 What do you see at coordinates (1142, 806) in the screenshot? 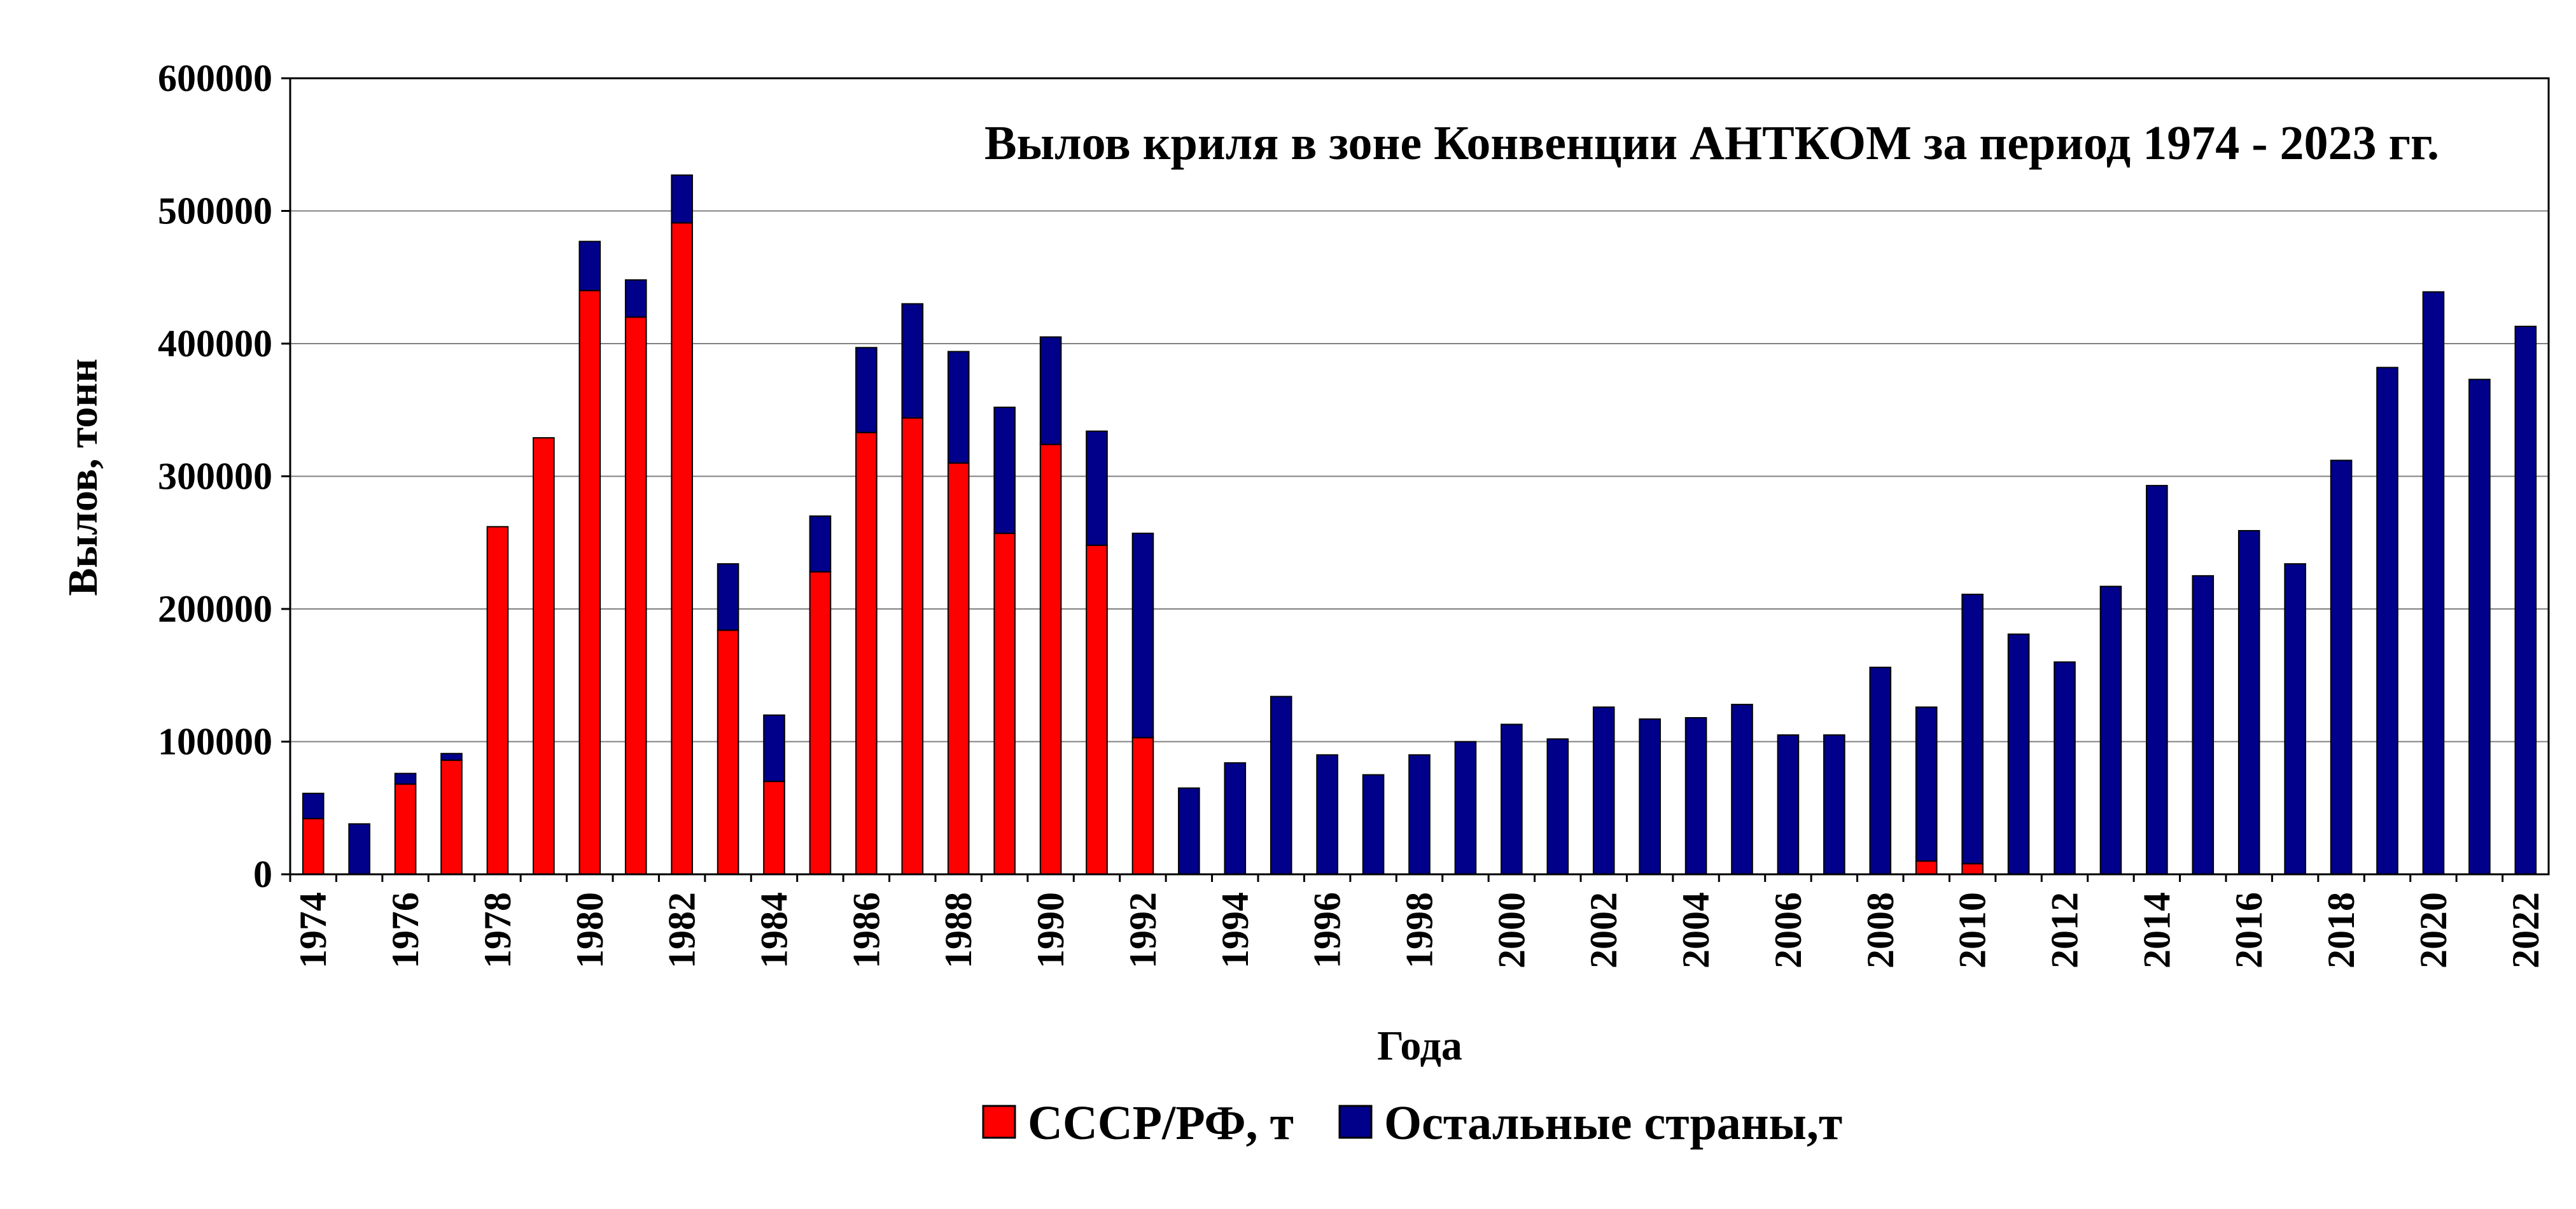
I see `bar-ussr-rf-1992` at bounding box center [1142, 806].